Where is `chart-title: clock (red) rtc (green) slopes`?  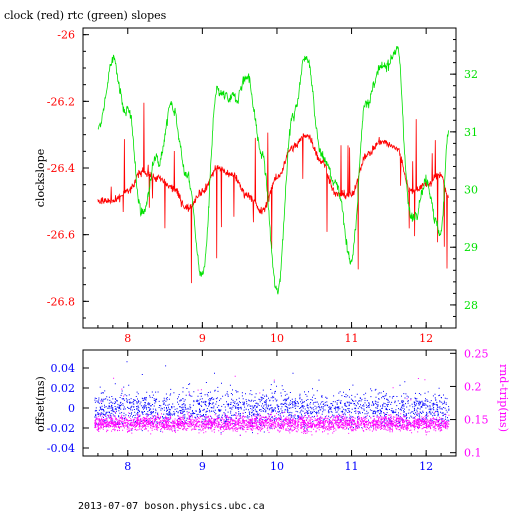
chart-title: clock (red) rtc (green) slopes is located at coordinates (85, 15).